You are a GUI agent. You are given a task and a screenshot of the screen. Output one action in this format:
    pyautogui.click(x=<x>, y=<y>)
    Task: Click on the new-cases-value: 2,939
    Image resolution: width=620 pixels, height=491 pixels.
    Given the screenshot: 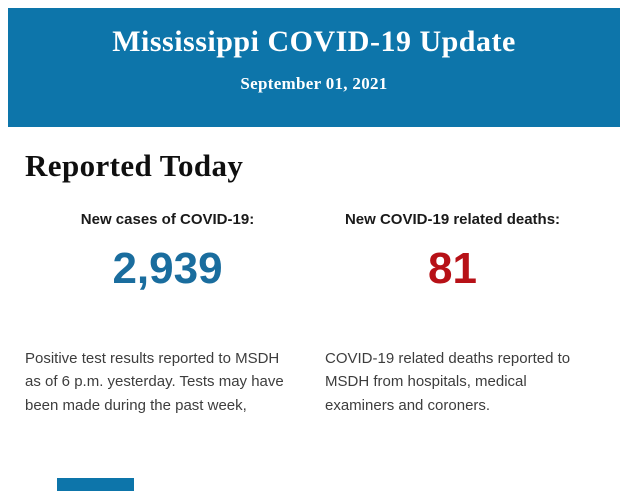 What is the action you would take?
    pyautogui.click(x=167, y=268)
    